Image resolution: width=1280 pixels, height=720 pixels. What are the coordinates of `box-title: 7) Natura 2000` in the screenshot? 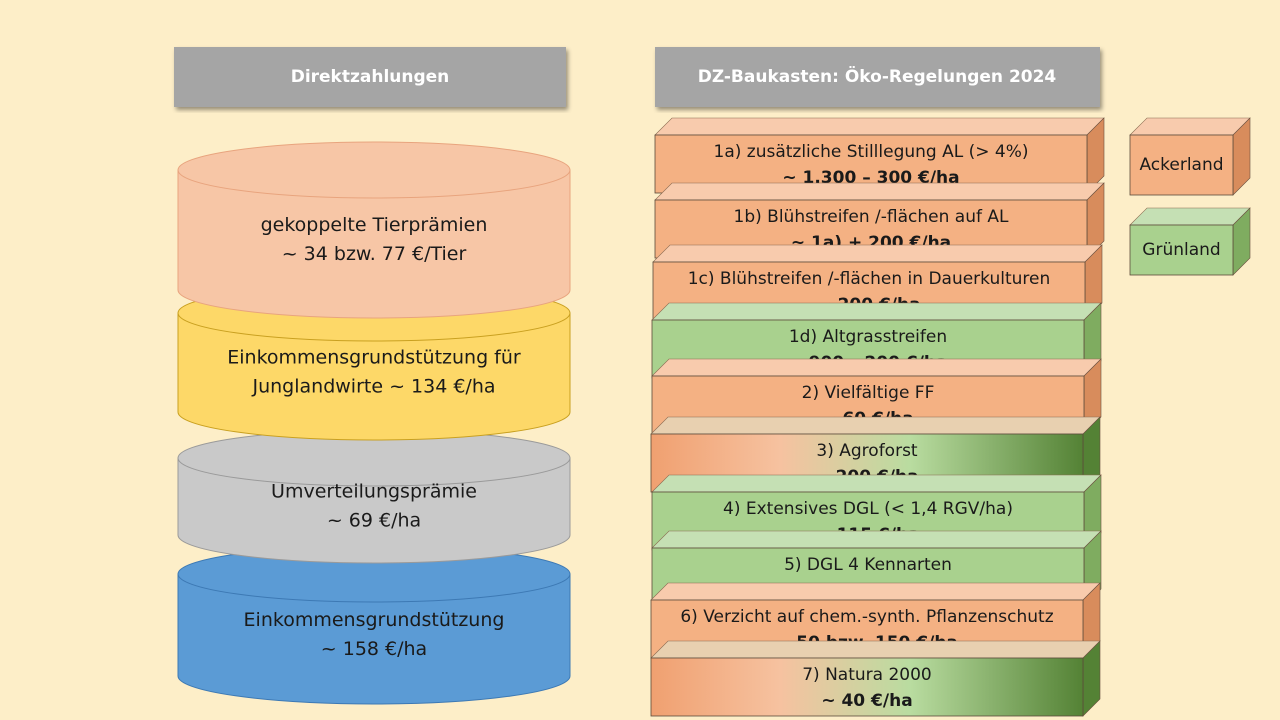 It's located at (867, 675).